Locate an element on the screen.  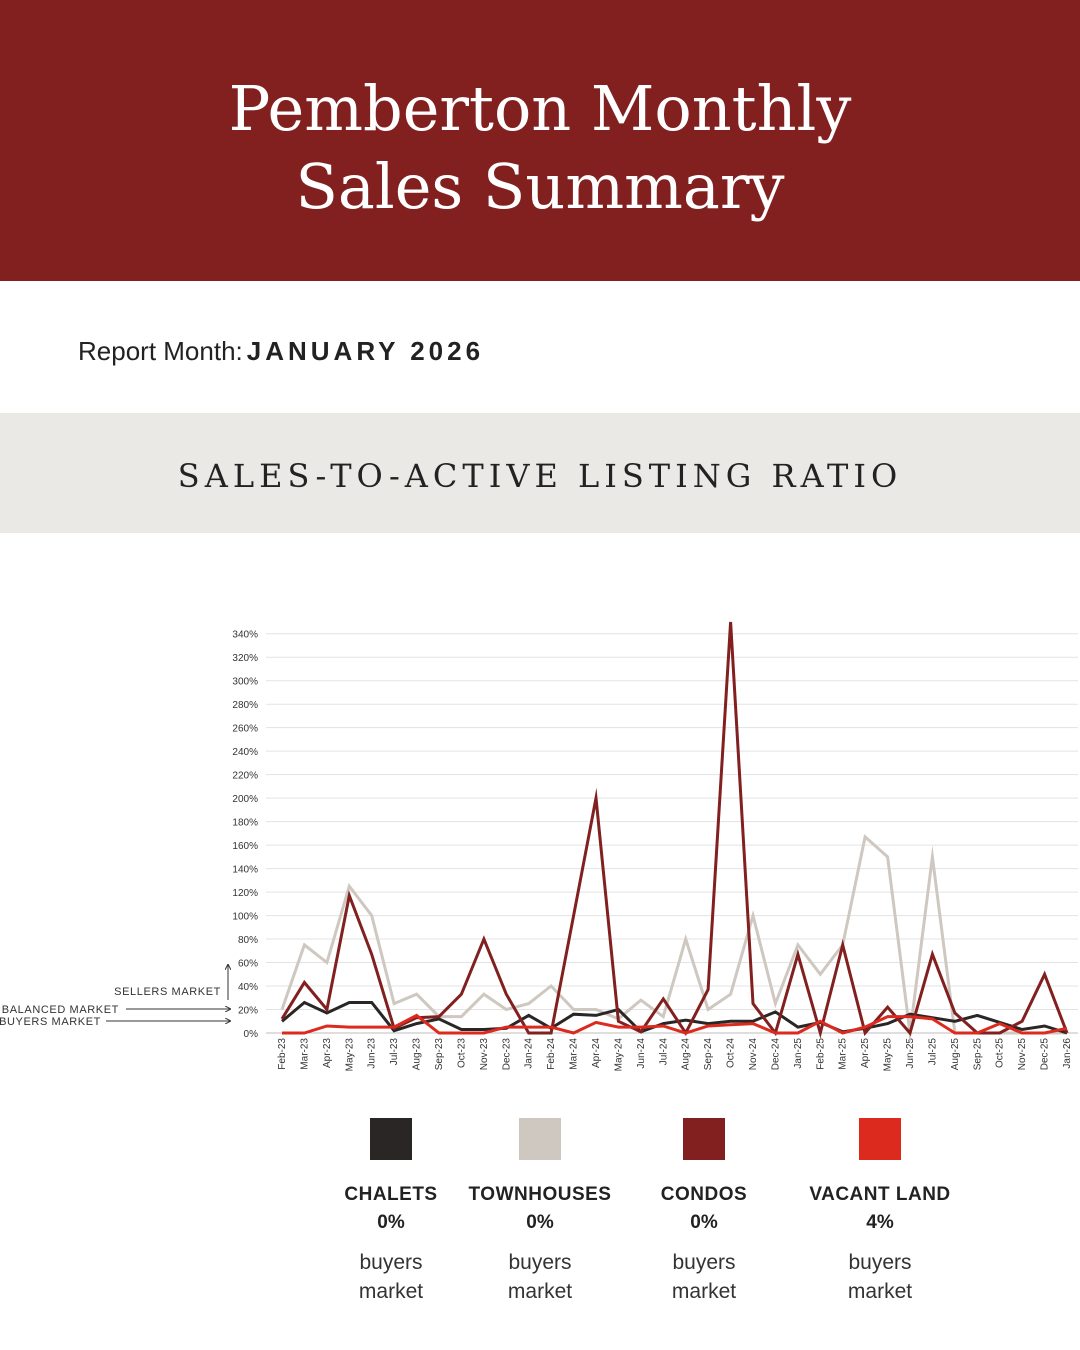
legend-percent: 4% is located at coordinates (880, 1222).